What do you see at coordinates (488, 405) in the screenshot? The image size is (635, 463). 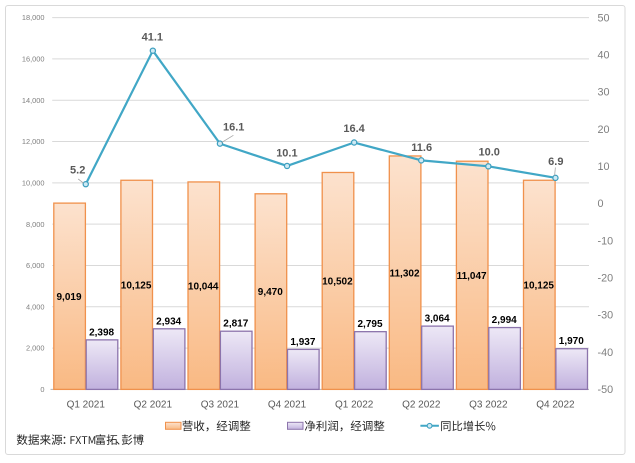 I see `svg-text: Q3 2022` at bounding box center [488, 405].